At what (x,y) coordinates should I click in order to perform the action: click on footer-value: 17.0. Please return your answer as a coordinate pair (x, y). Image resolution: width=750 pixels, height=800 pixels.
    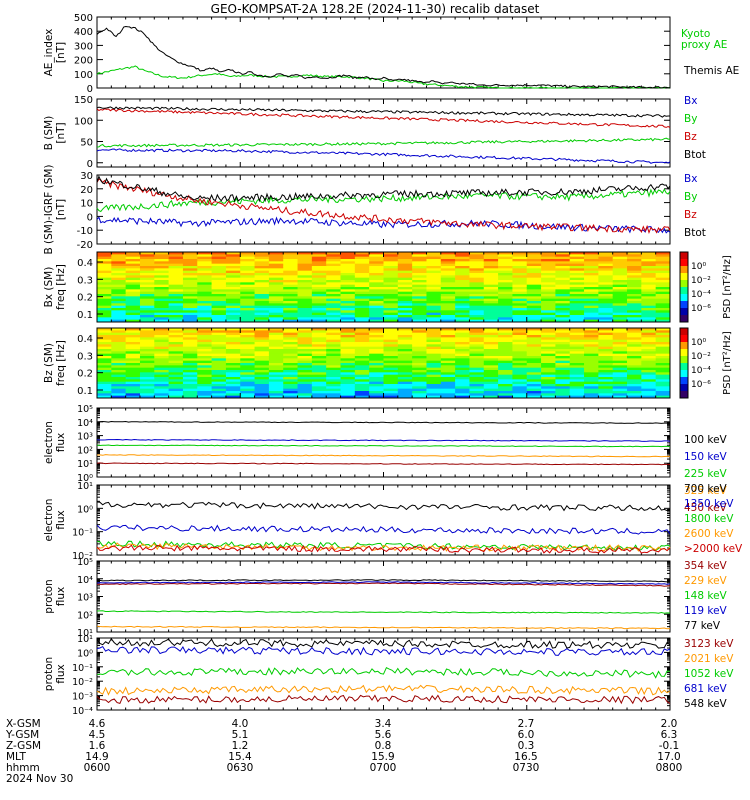
    Looking at the image, I should click on (668, 757).